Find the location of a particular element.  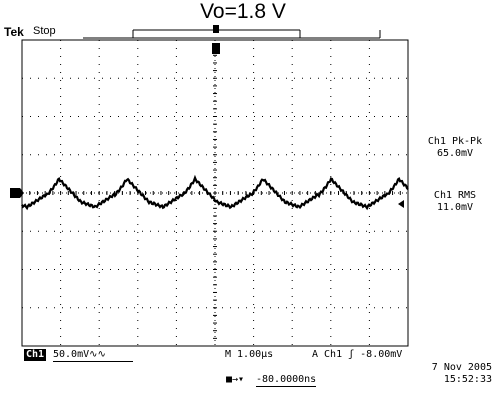

trigger-level-icon is located at coordinates (401, 204).